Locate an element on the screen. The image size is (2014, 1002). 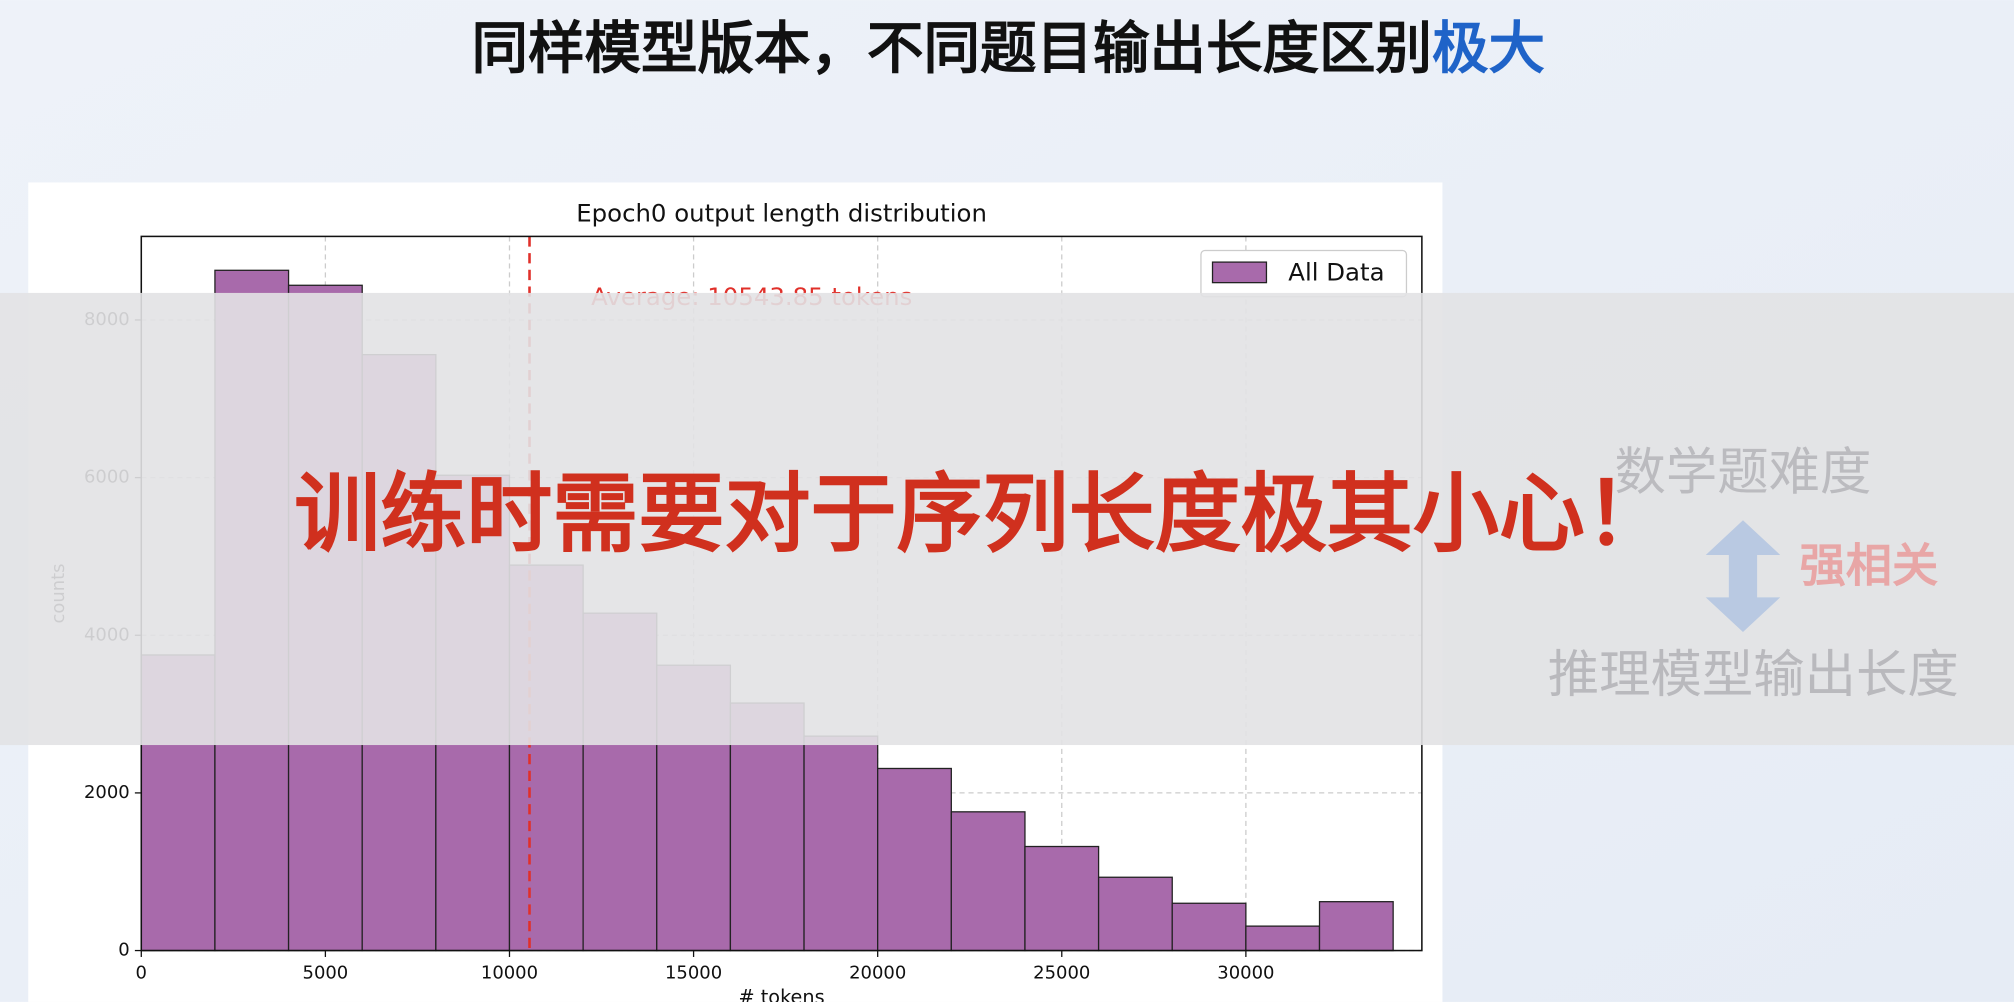
side-top: 数学题难度 is located at coordinates (1743, 472).